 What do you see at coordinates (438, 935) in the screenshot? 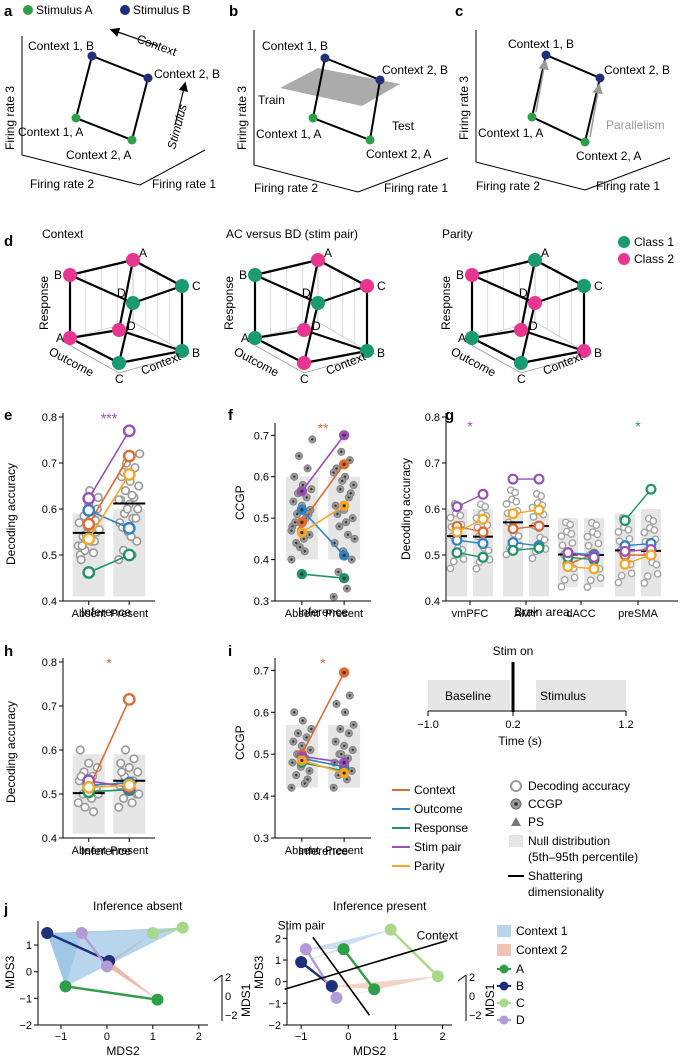
I see `context-label: Context` at bounding box center [438, 935].